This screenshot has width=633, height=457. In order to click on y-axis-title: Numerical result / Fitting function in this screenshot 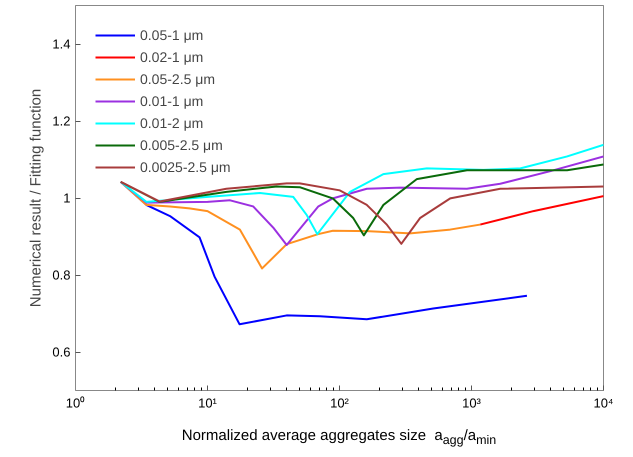, I will do `click(35, 198)`.